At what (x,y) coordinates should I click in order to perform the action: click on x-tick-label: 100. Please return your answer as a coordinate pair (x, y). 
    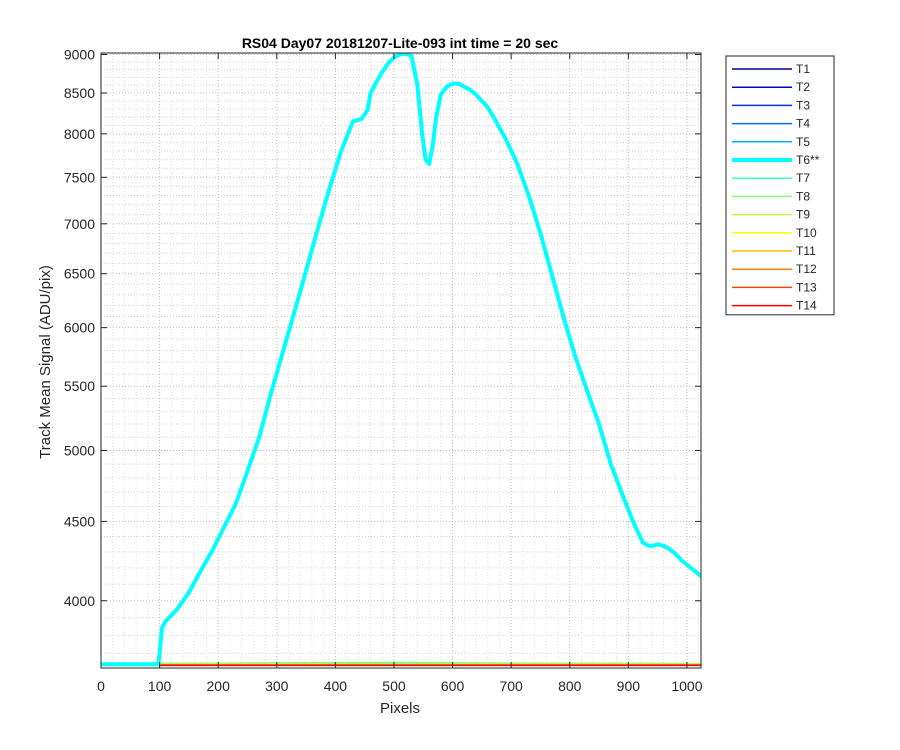
    Looking at the image, I should click on (160, 686).